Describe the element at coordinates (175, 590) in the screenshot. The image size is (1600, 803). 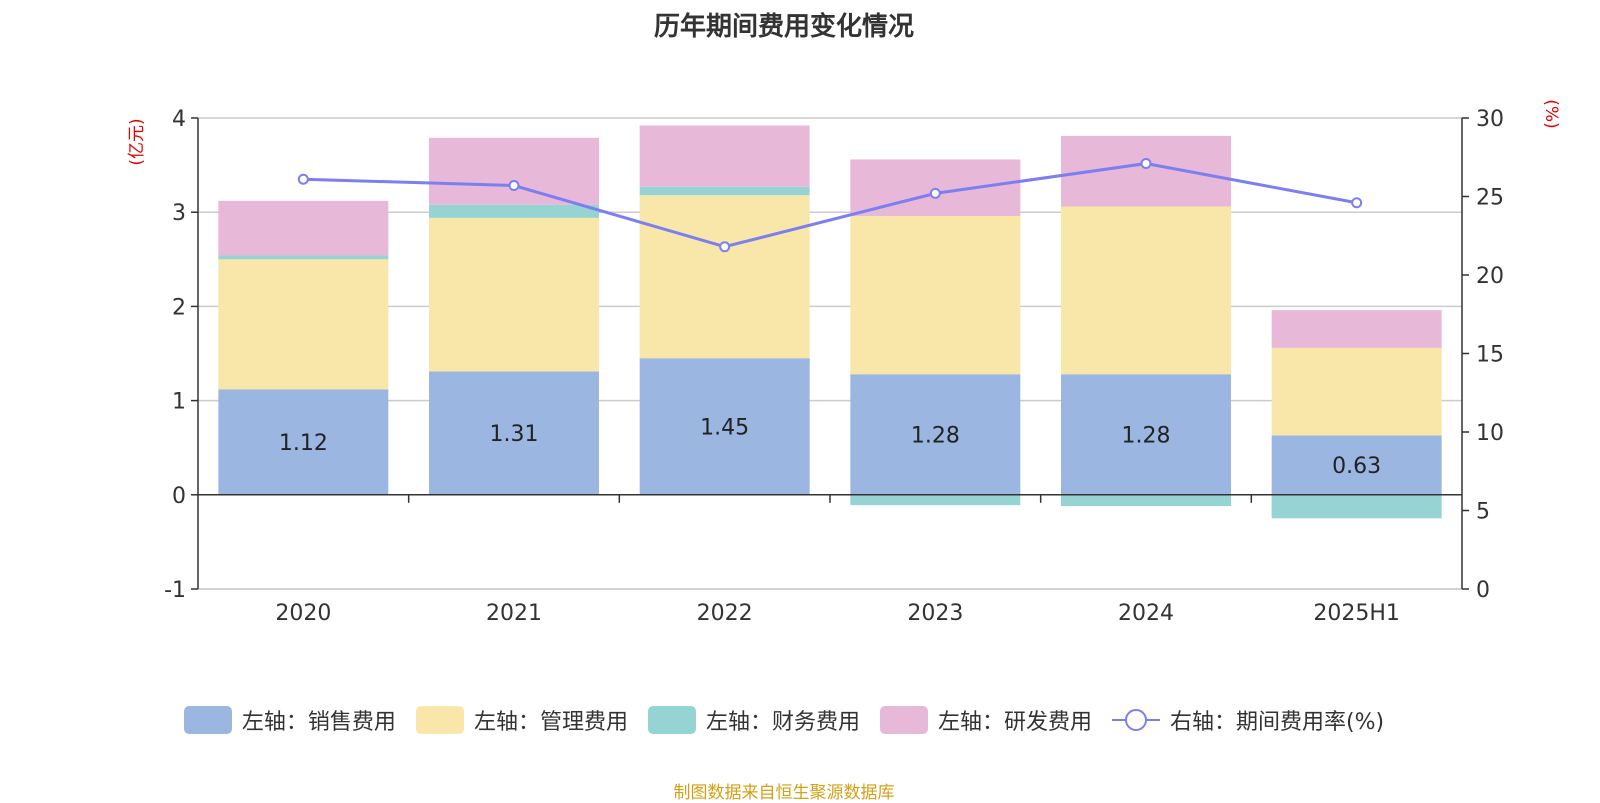
I see `left-tick-label: -1` at that location.